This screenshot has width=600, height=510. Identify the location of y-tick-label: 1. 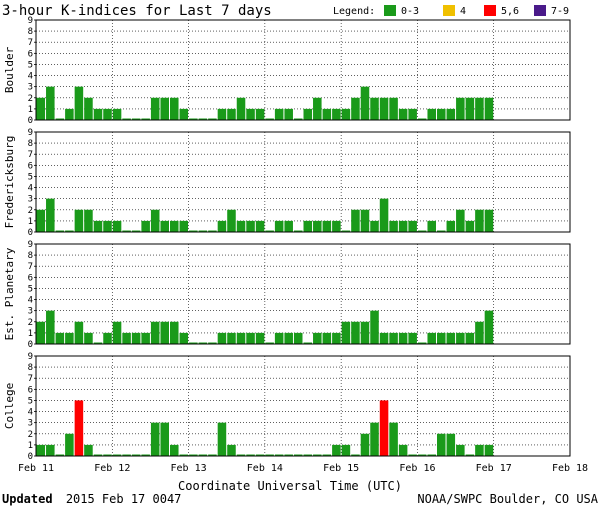
(30, 110).